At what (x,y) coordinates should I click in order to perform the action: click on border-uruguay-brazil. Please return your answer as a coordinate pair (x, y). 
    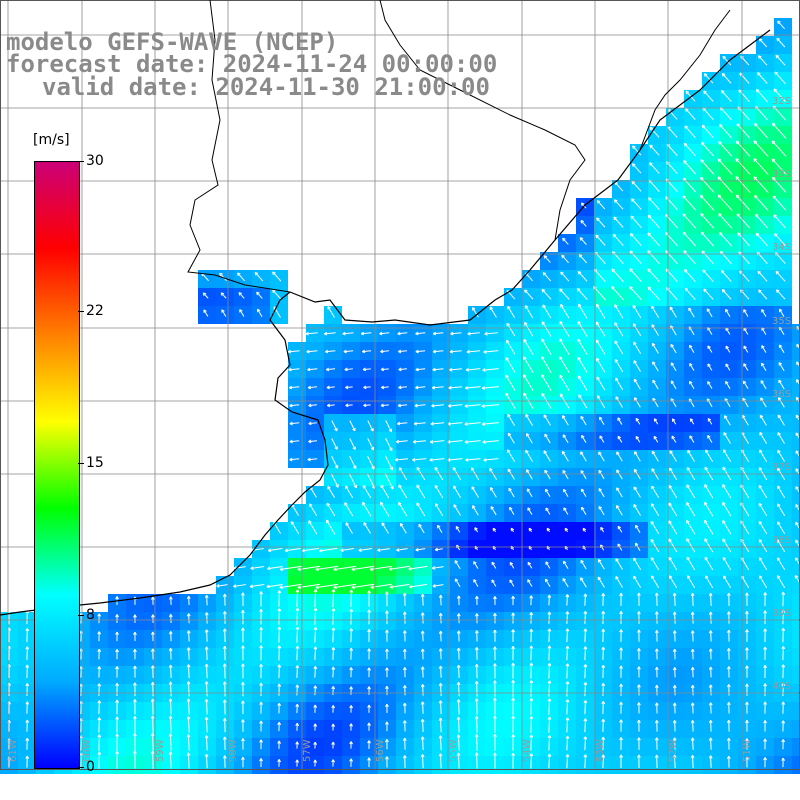
    Looking at the image, I should click on (482, 120).